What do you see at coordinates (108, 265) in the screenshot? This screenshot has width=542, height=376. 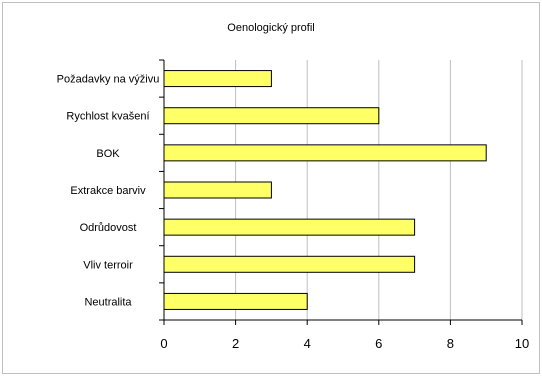 I see `category-label: Vliv terroir` at bounding box center [108, 265].